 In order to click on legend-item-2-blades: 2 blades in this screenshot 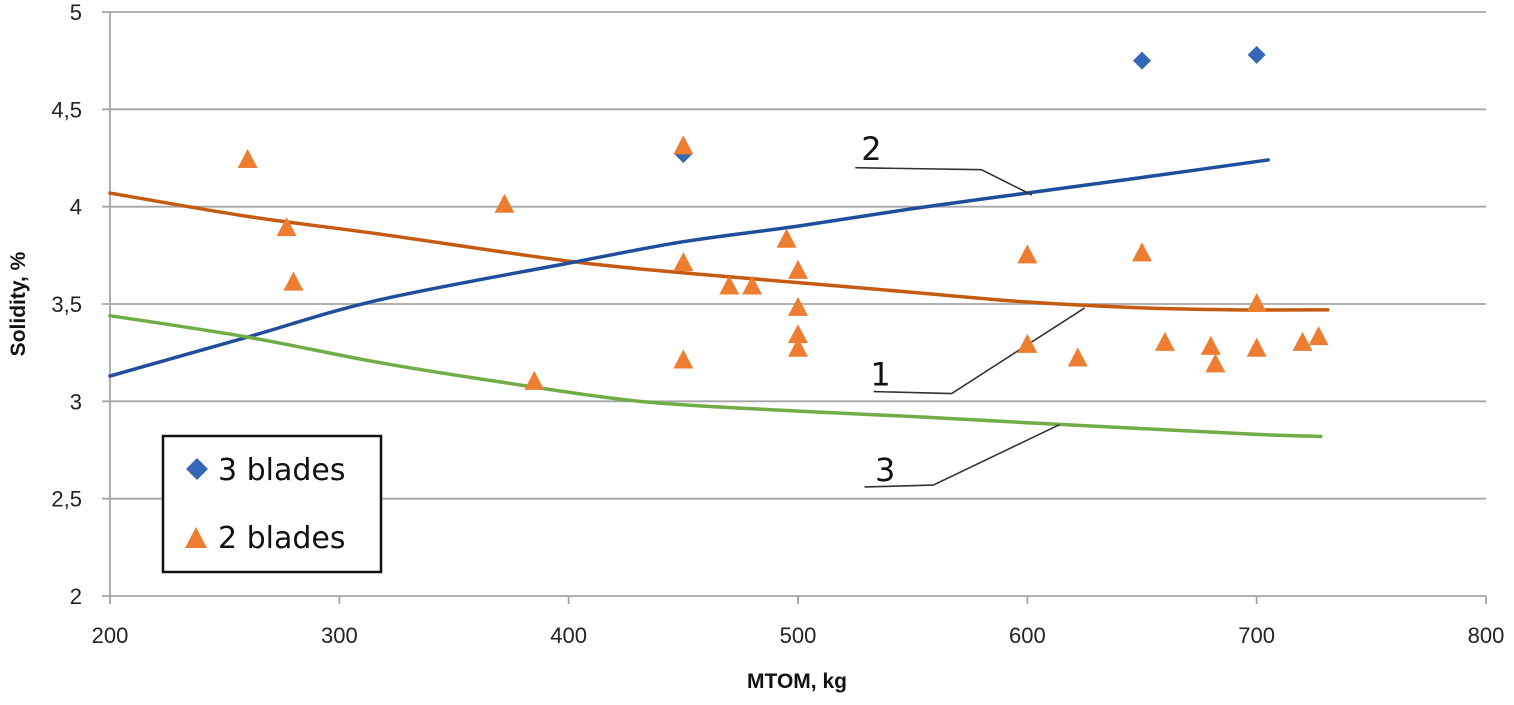, I will do `click(265, 538)`.